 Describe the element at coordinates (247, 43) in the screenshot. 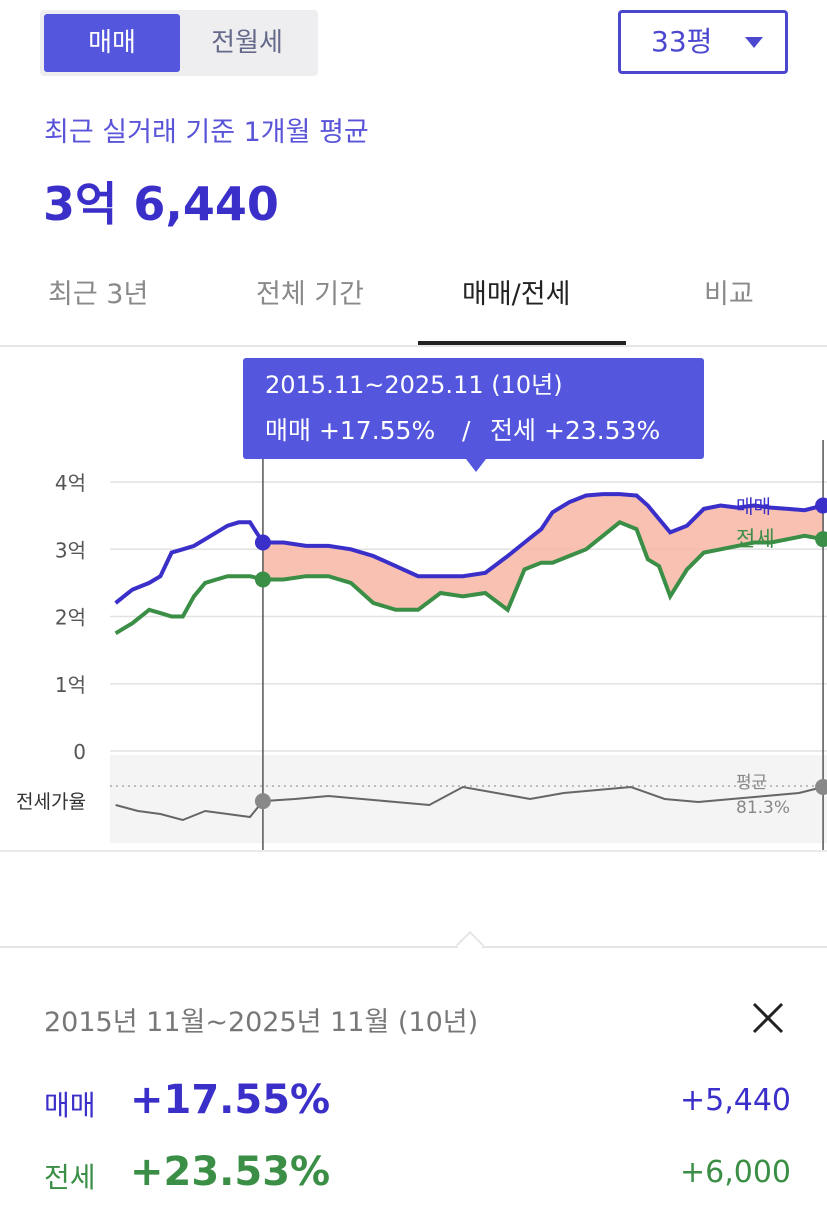

I see `rent-toggle-button: 전월세` at that location.